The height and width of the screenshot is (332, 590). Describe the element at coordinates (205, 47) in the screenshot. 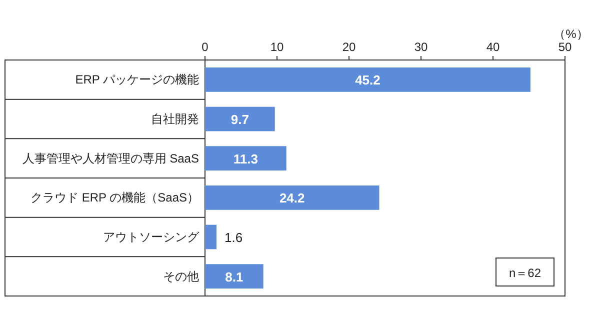

I see `x-tick-label: 0` at that location.